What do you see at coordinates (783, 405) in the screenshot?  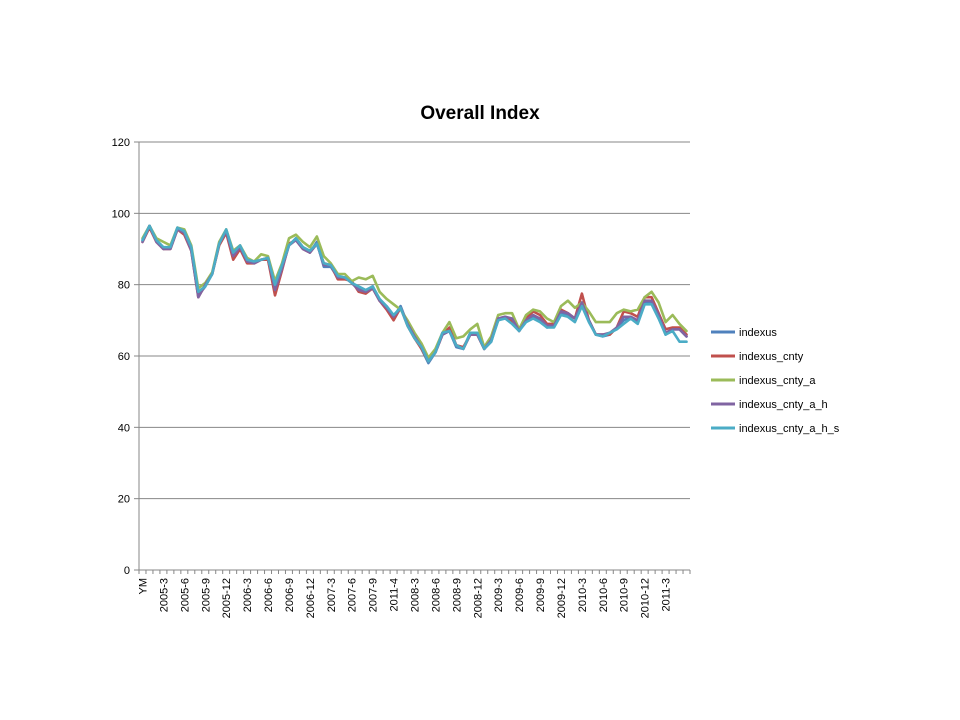 I see `legend-label: indexus_cnty_a_h` at bounding box center [783, 405].